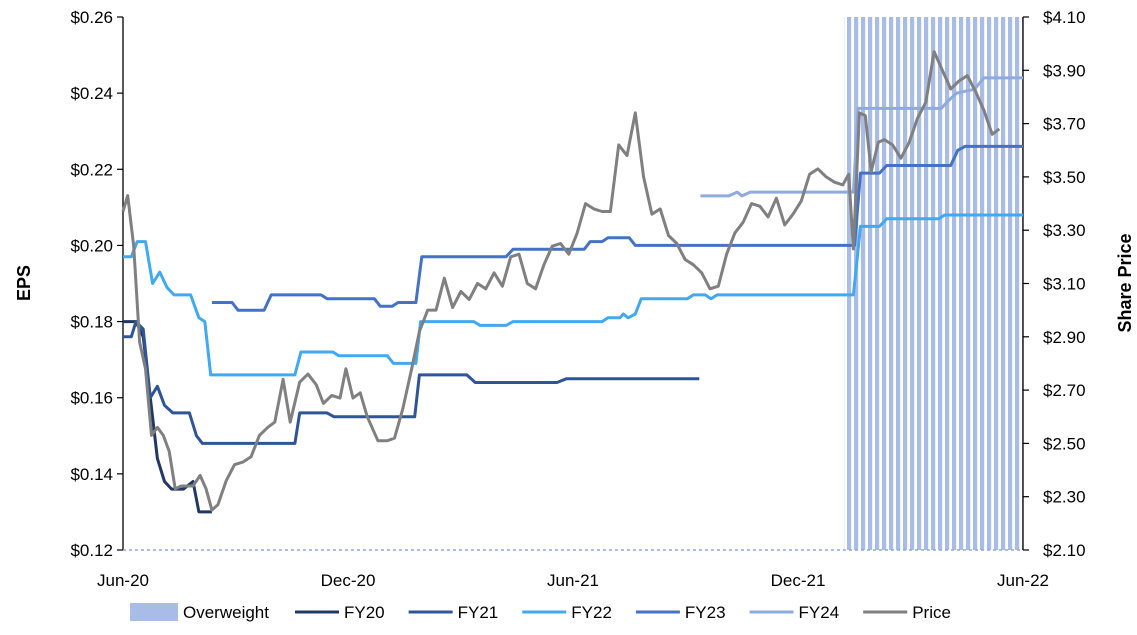  I want to click on y2-tick-label: $3.10, so click(1064, 284).